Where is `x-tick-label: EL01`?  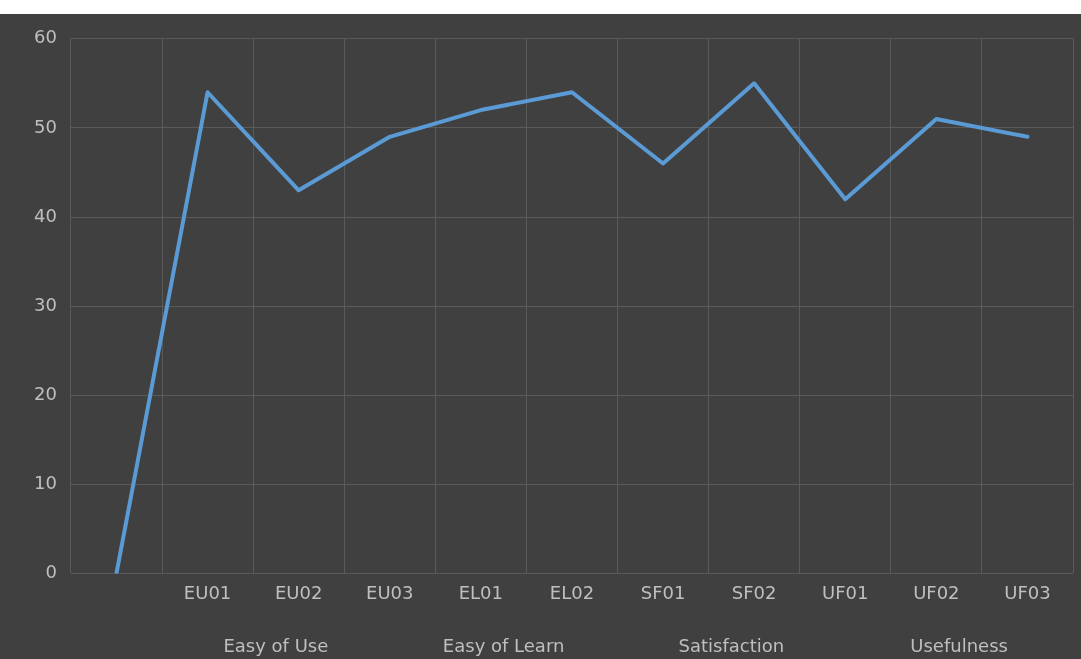 x-tick-label: EL01 is located at coordinates (481, 592).